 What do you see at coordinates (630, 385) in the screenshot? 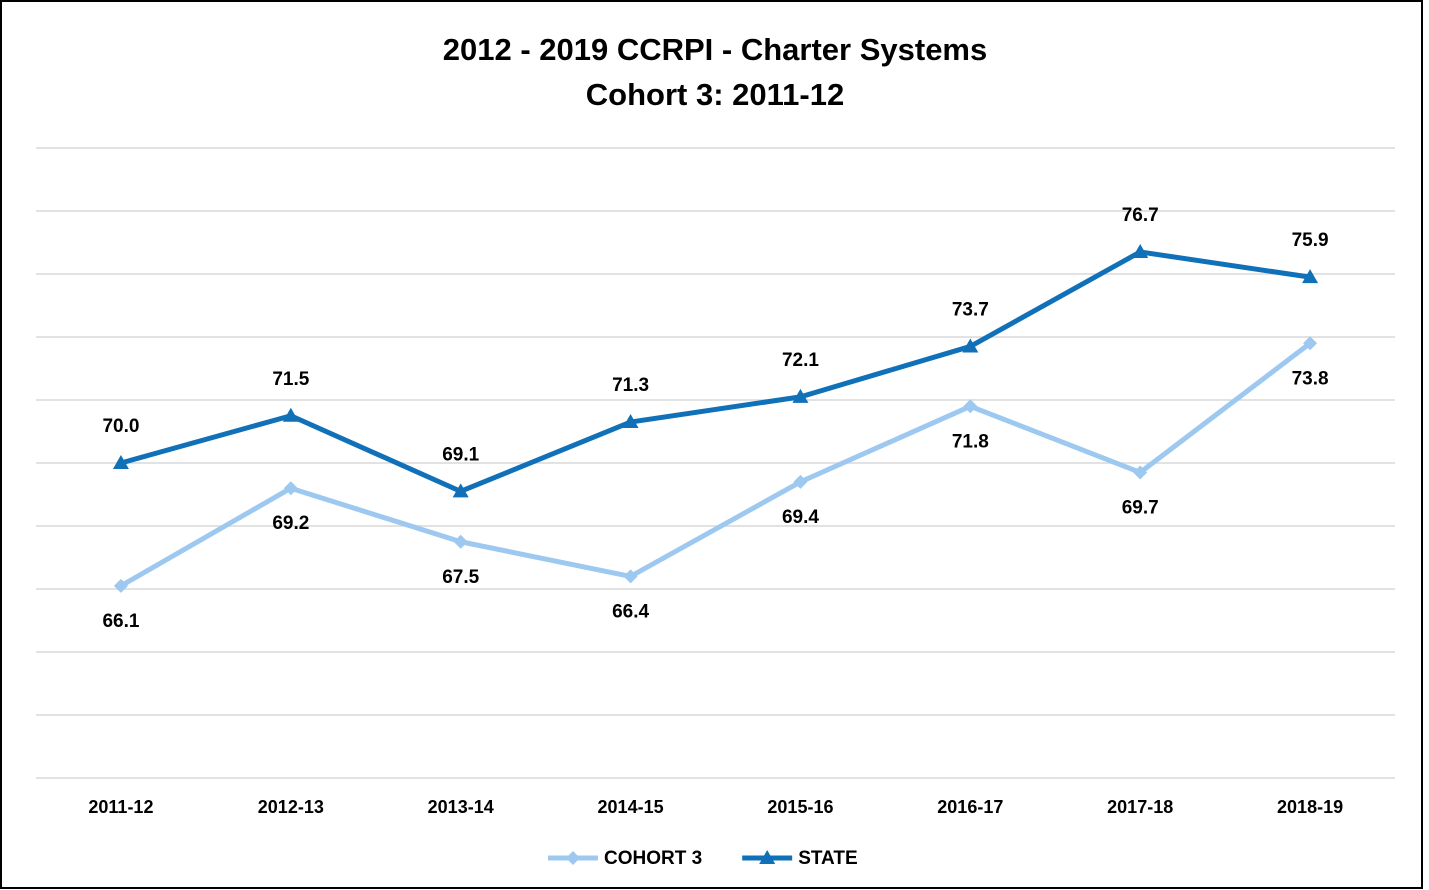
I see `data-label: 71.3` at bounding box center [630, 385].